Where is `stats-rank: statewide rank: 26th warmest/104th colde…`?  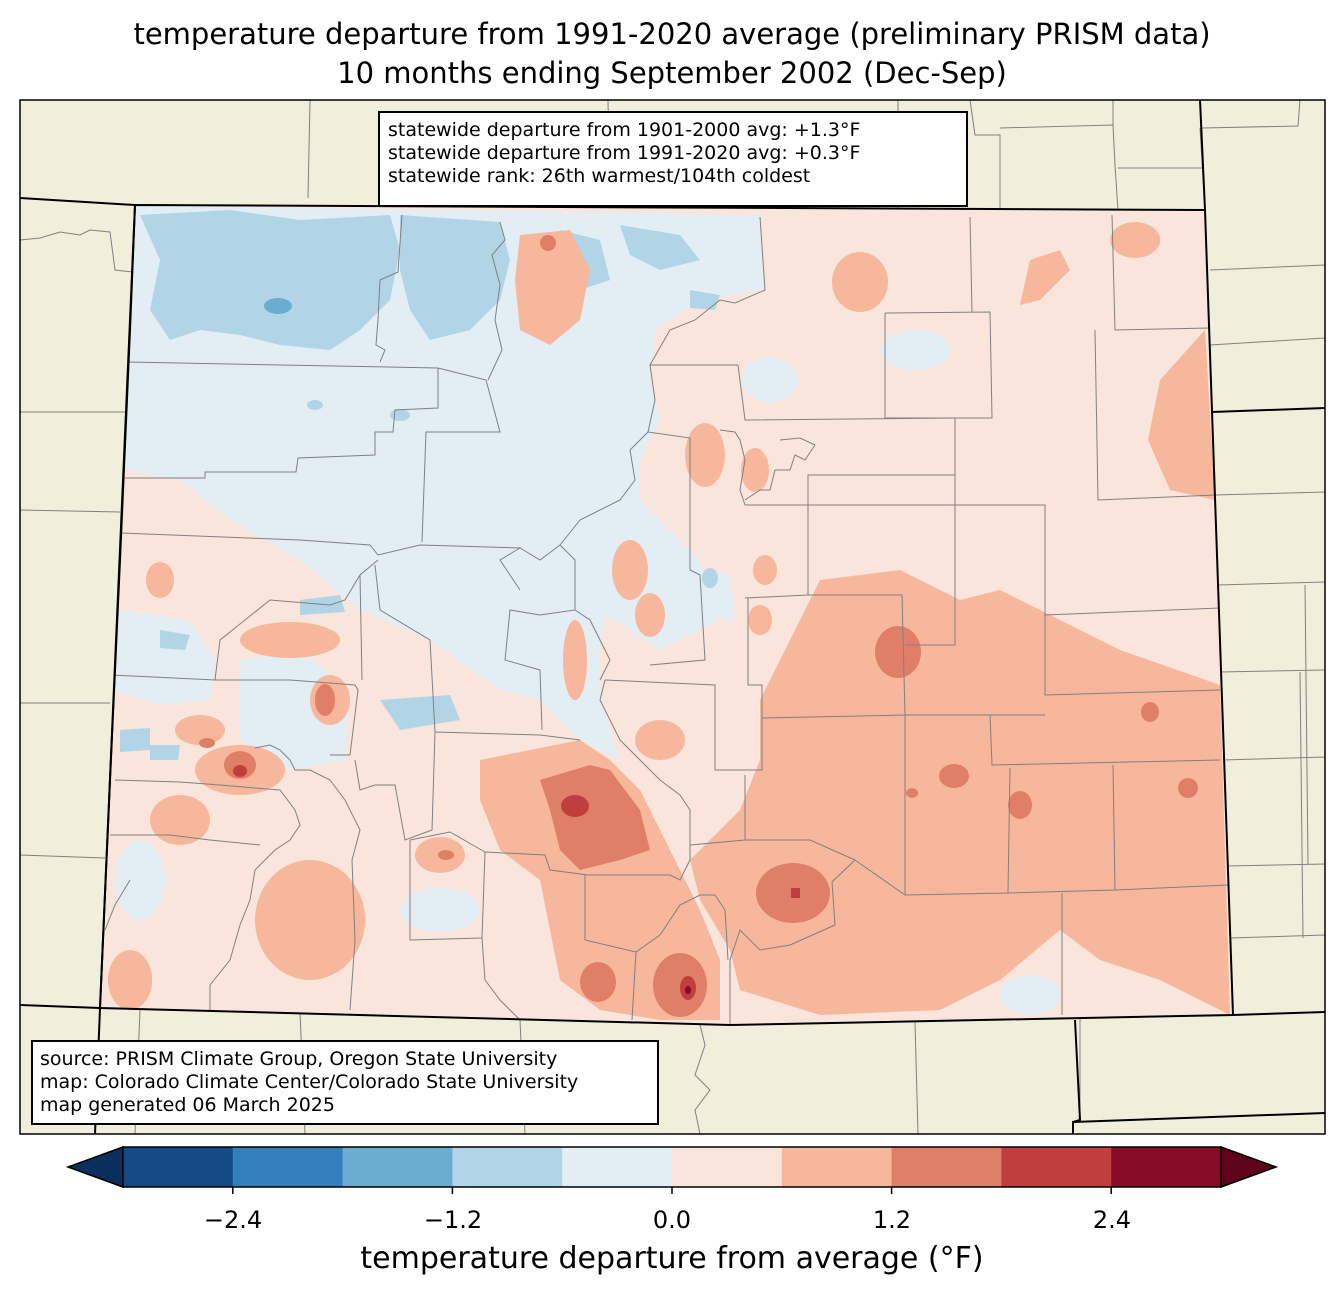 stats-rank: statewide rank: 26th warmest/104th colde… is located at coordinates (599, 176).